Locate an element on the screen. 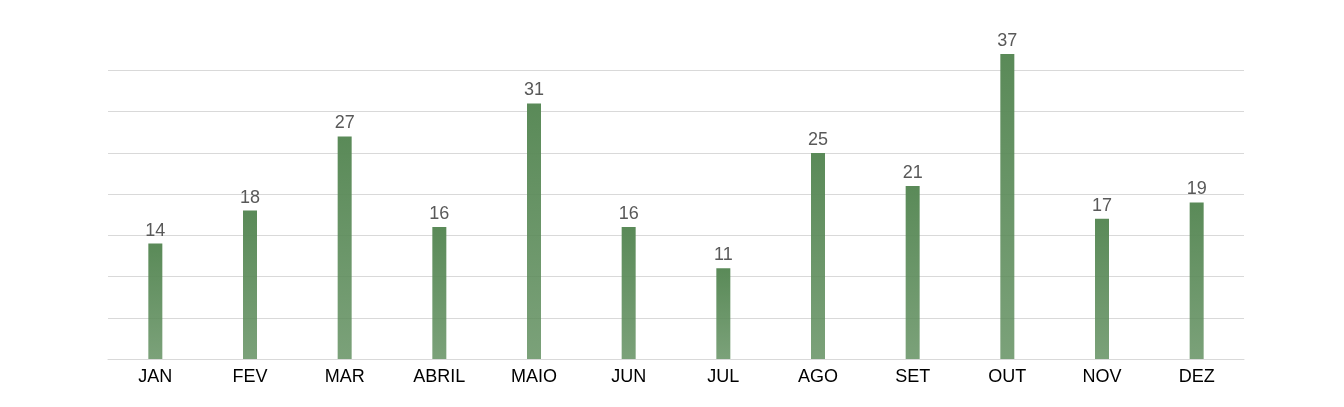 This screenshot has height=407, width=1344. x-tick-label: FEV is located at coordinates (250, 376).